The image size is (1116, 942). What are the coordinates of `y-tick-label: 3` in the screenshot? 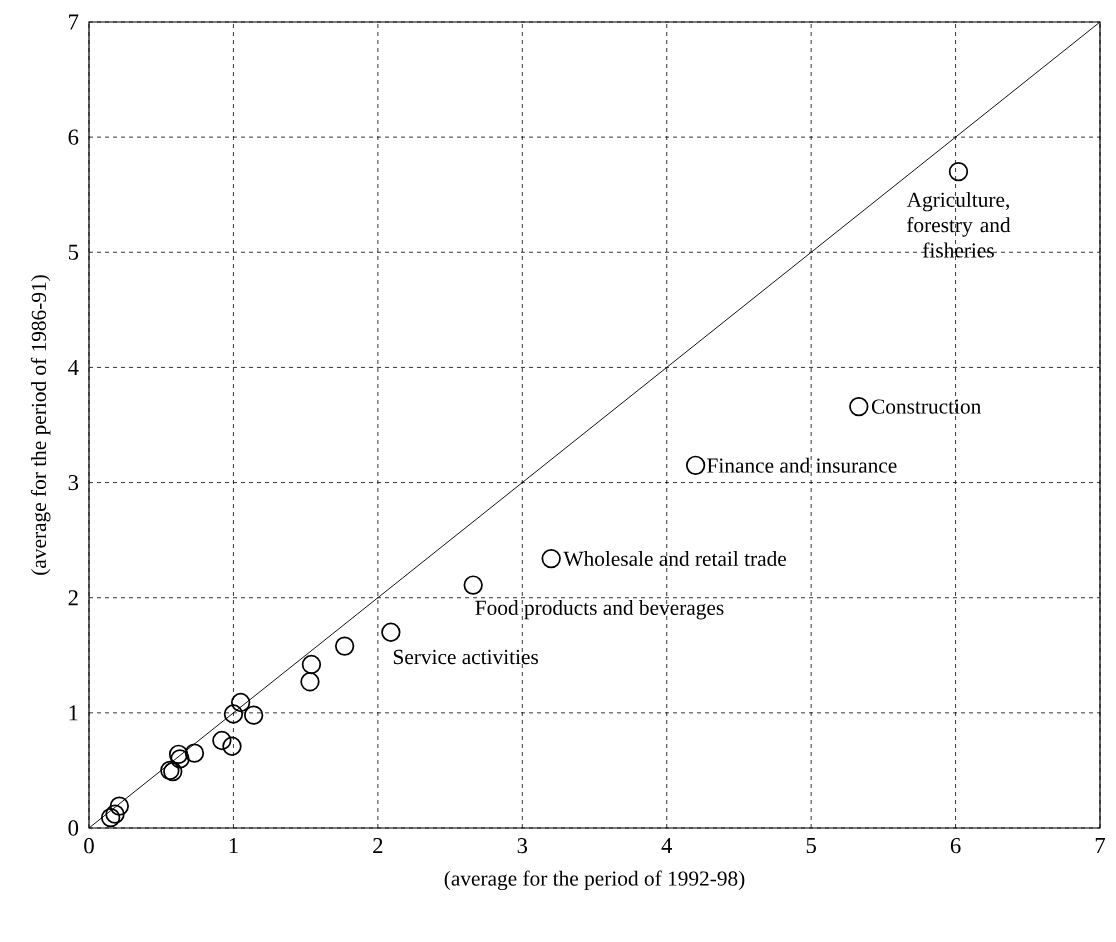 It's located at (73, 482).